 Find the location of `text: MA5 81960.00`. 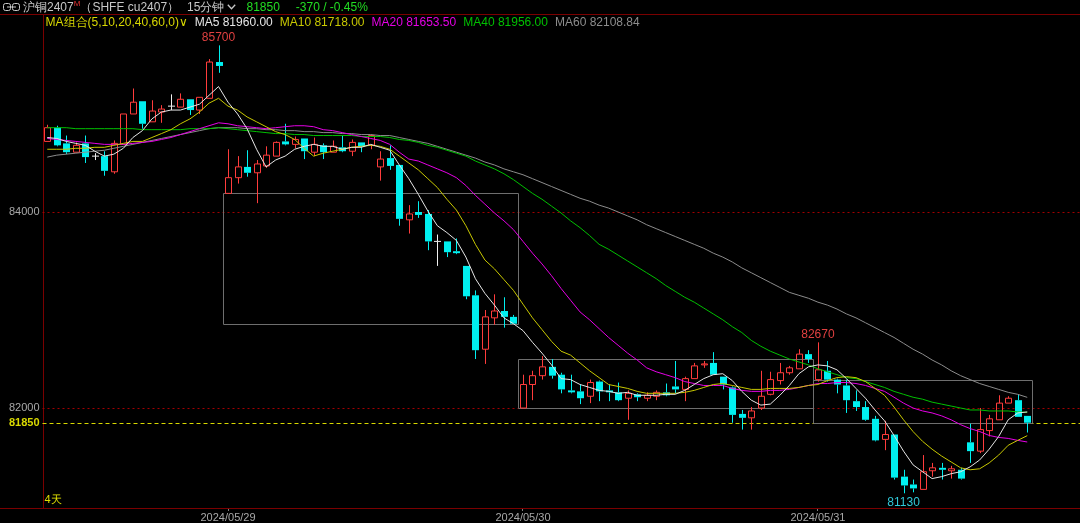

text: MA5 81960.00 is located at coordinates (233, 22).